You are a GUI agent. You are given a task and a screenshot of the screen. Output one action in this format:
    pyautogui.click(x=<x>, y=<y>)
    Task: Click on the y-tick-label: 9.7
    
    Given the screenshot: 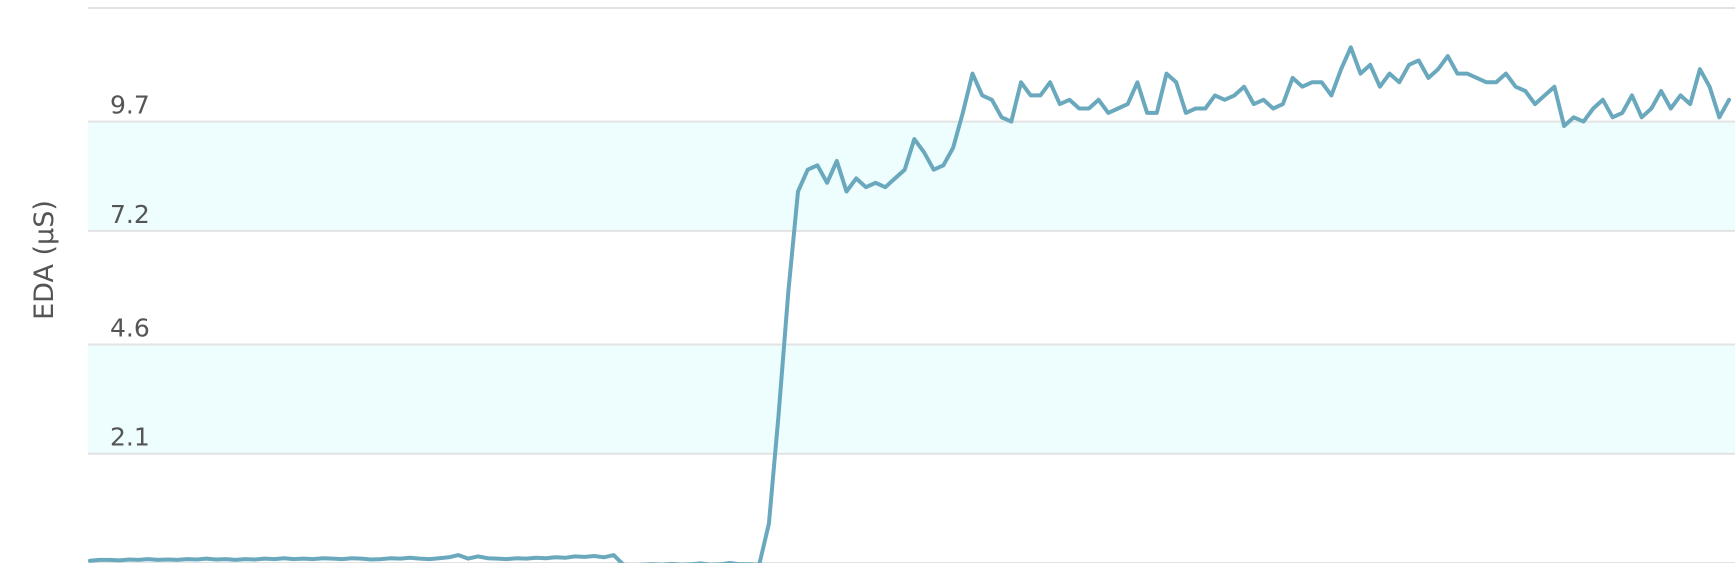 What is the action you would take?
    pyautogui.click(x=130, y=105)
    